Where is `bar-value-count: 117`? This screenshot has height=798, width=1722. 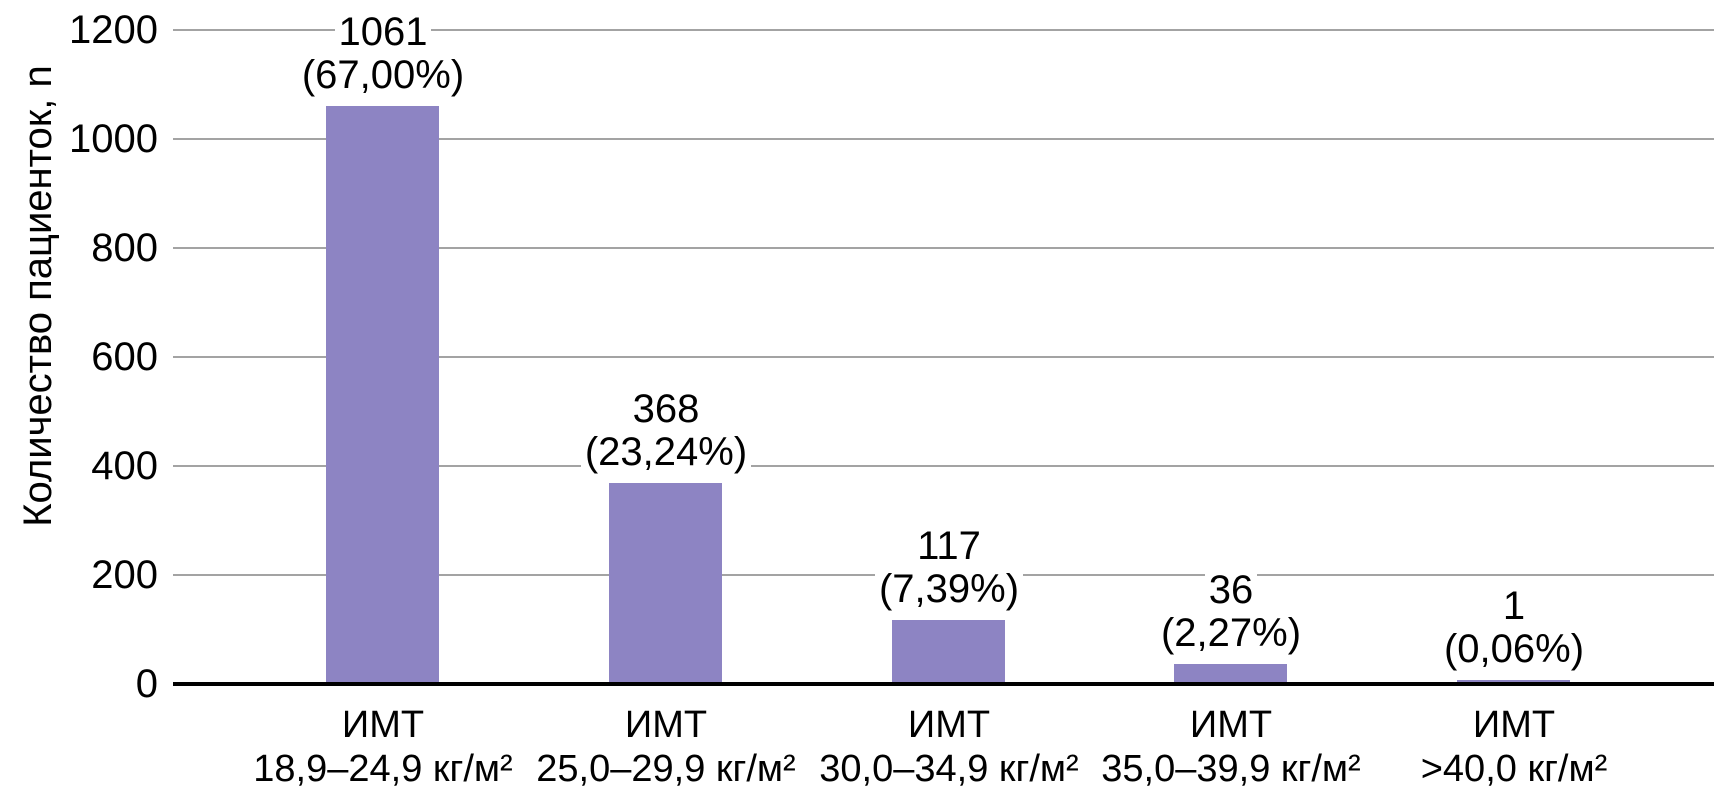
bar-value-count: 117 is located at coordinates (949, 547).